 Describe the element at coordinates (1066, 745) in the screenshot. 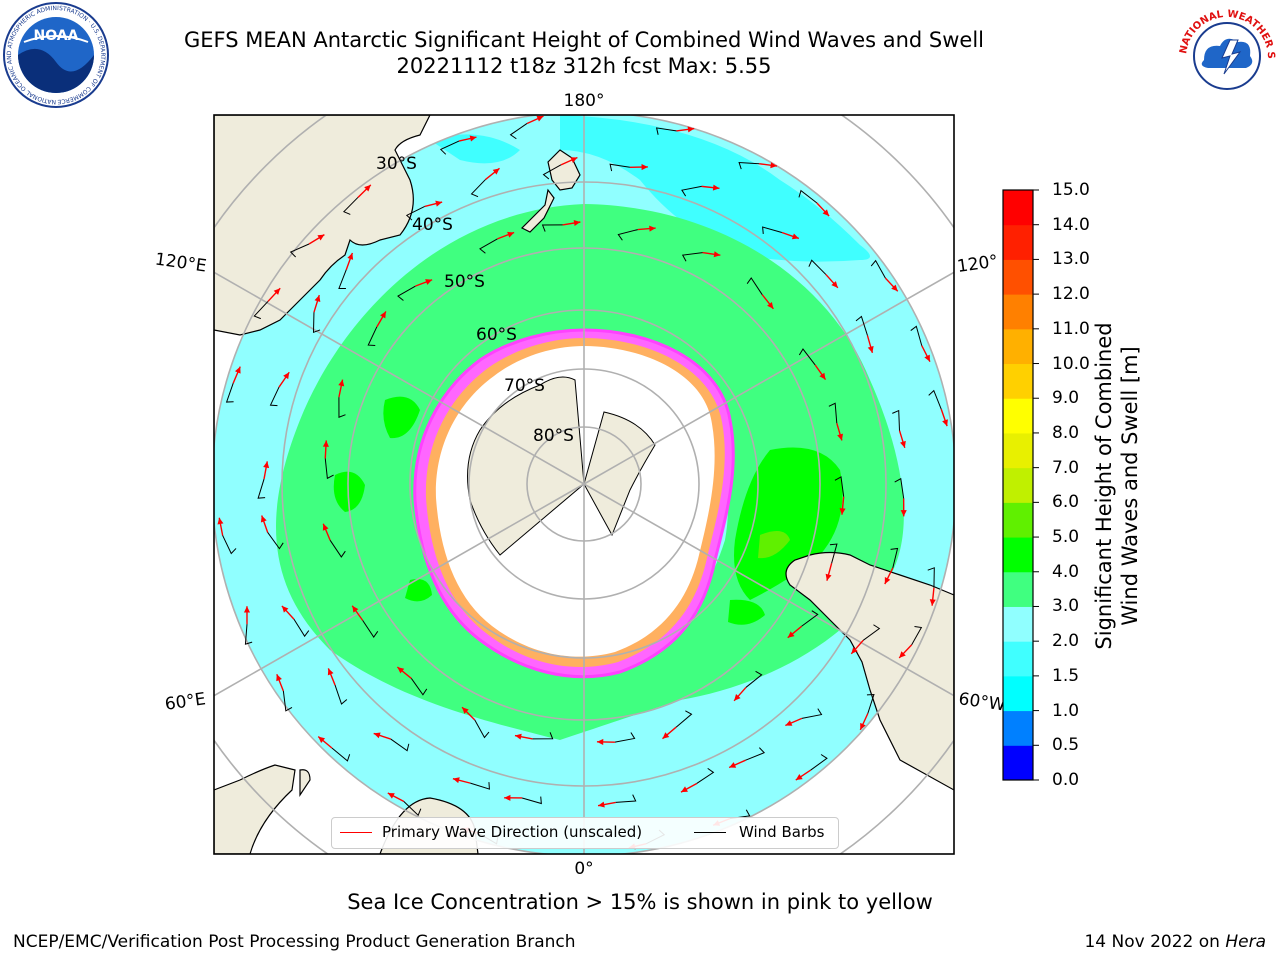

I see `colorbar-tick-label: 0.5` at that location.